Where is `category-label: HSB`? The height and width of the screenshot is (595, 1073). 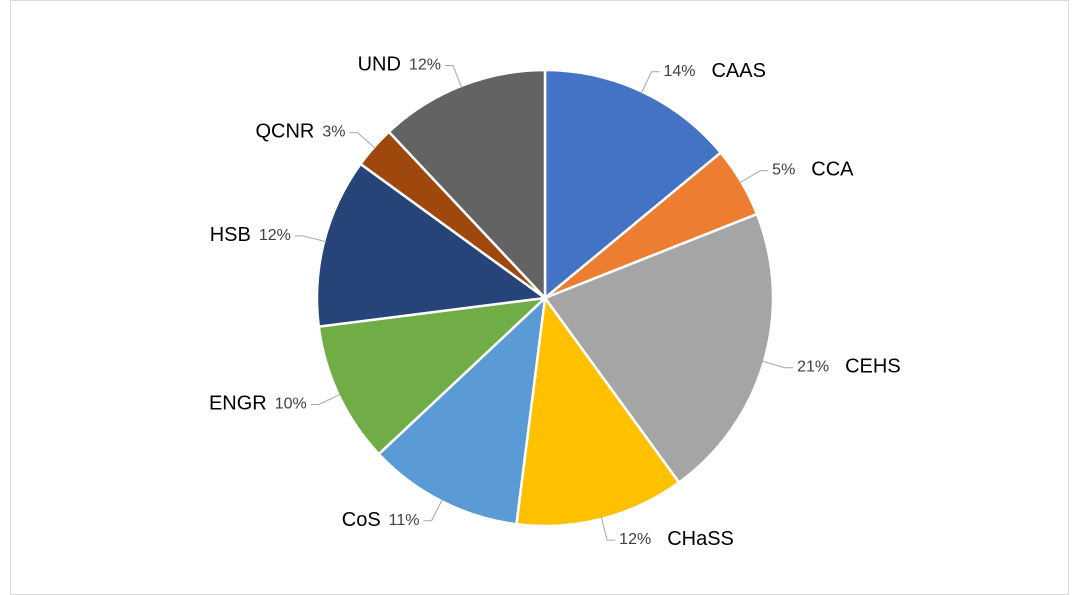 category-label: HSB is located at coordinates (230, 235).